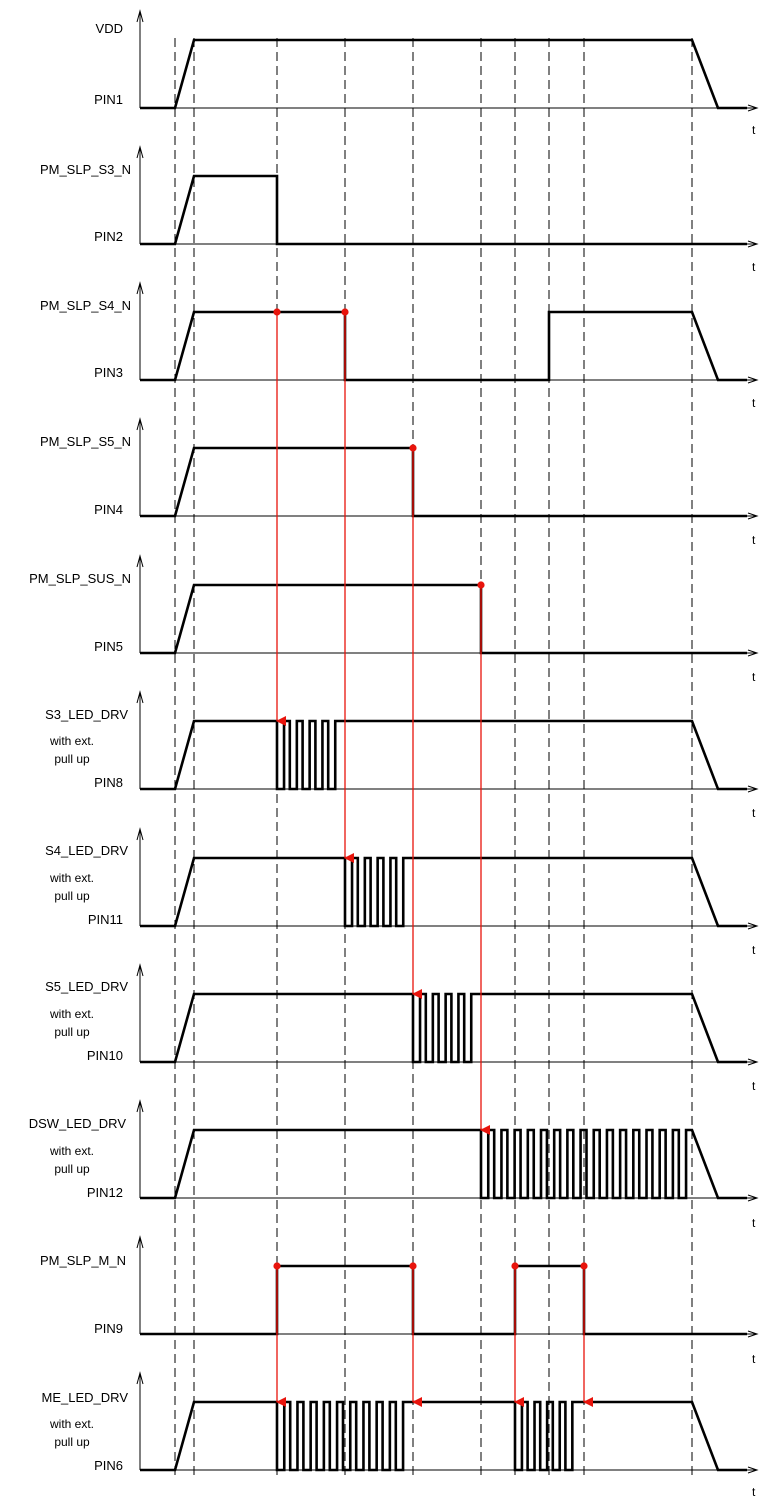  What do you see at coordinates (85, 305) in the screenshot?
I see `signal-name-pm-slp-s4-n: PM_SLP_S4_N` at bounding box center [85, 305].